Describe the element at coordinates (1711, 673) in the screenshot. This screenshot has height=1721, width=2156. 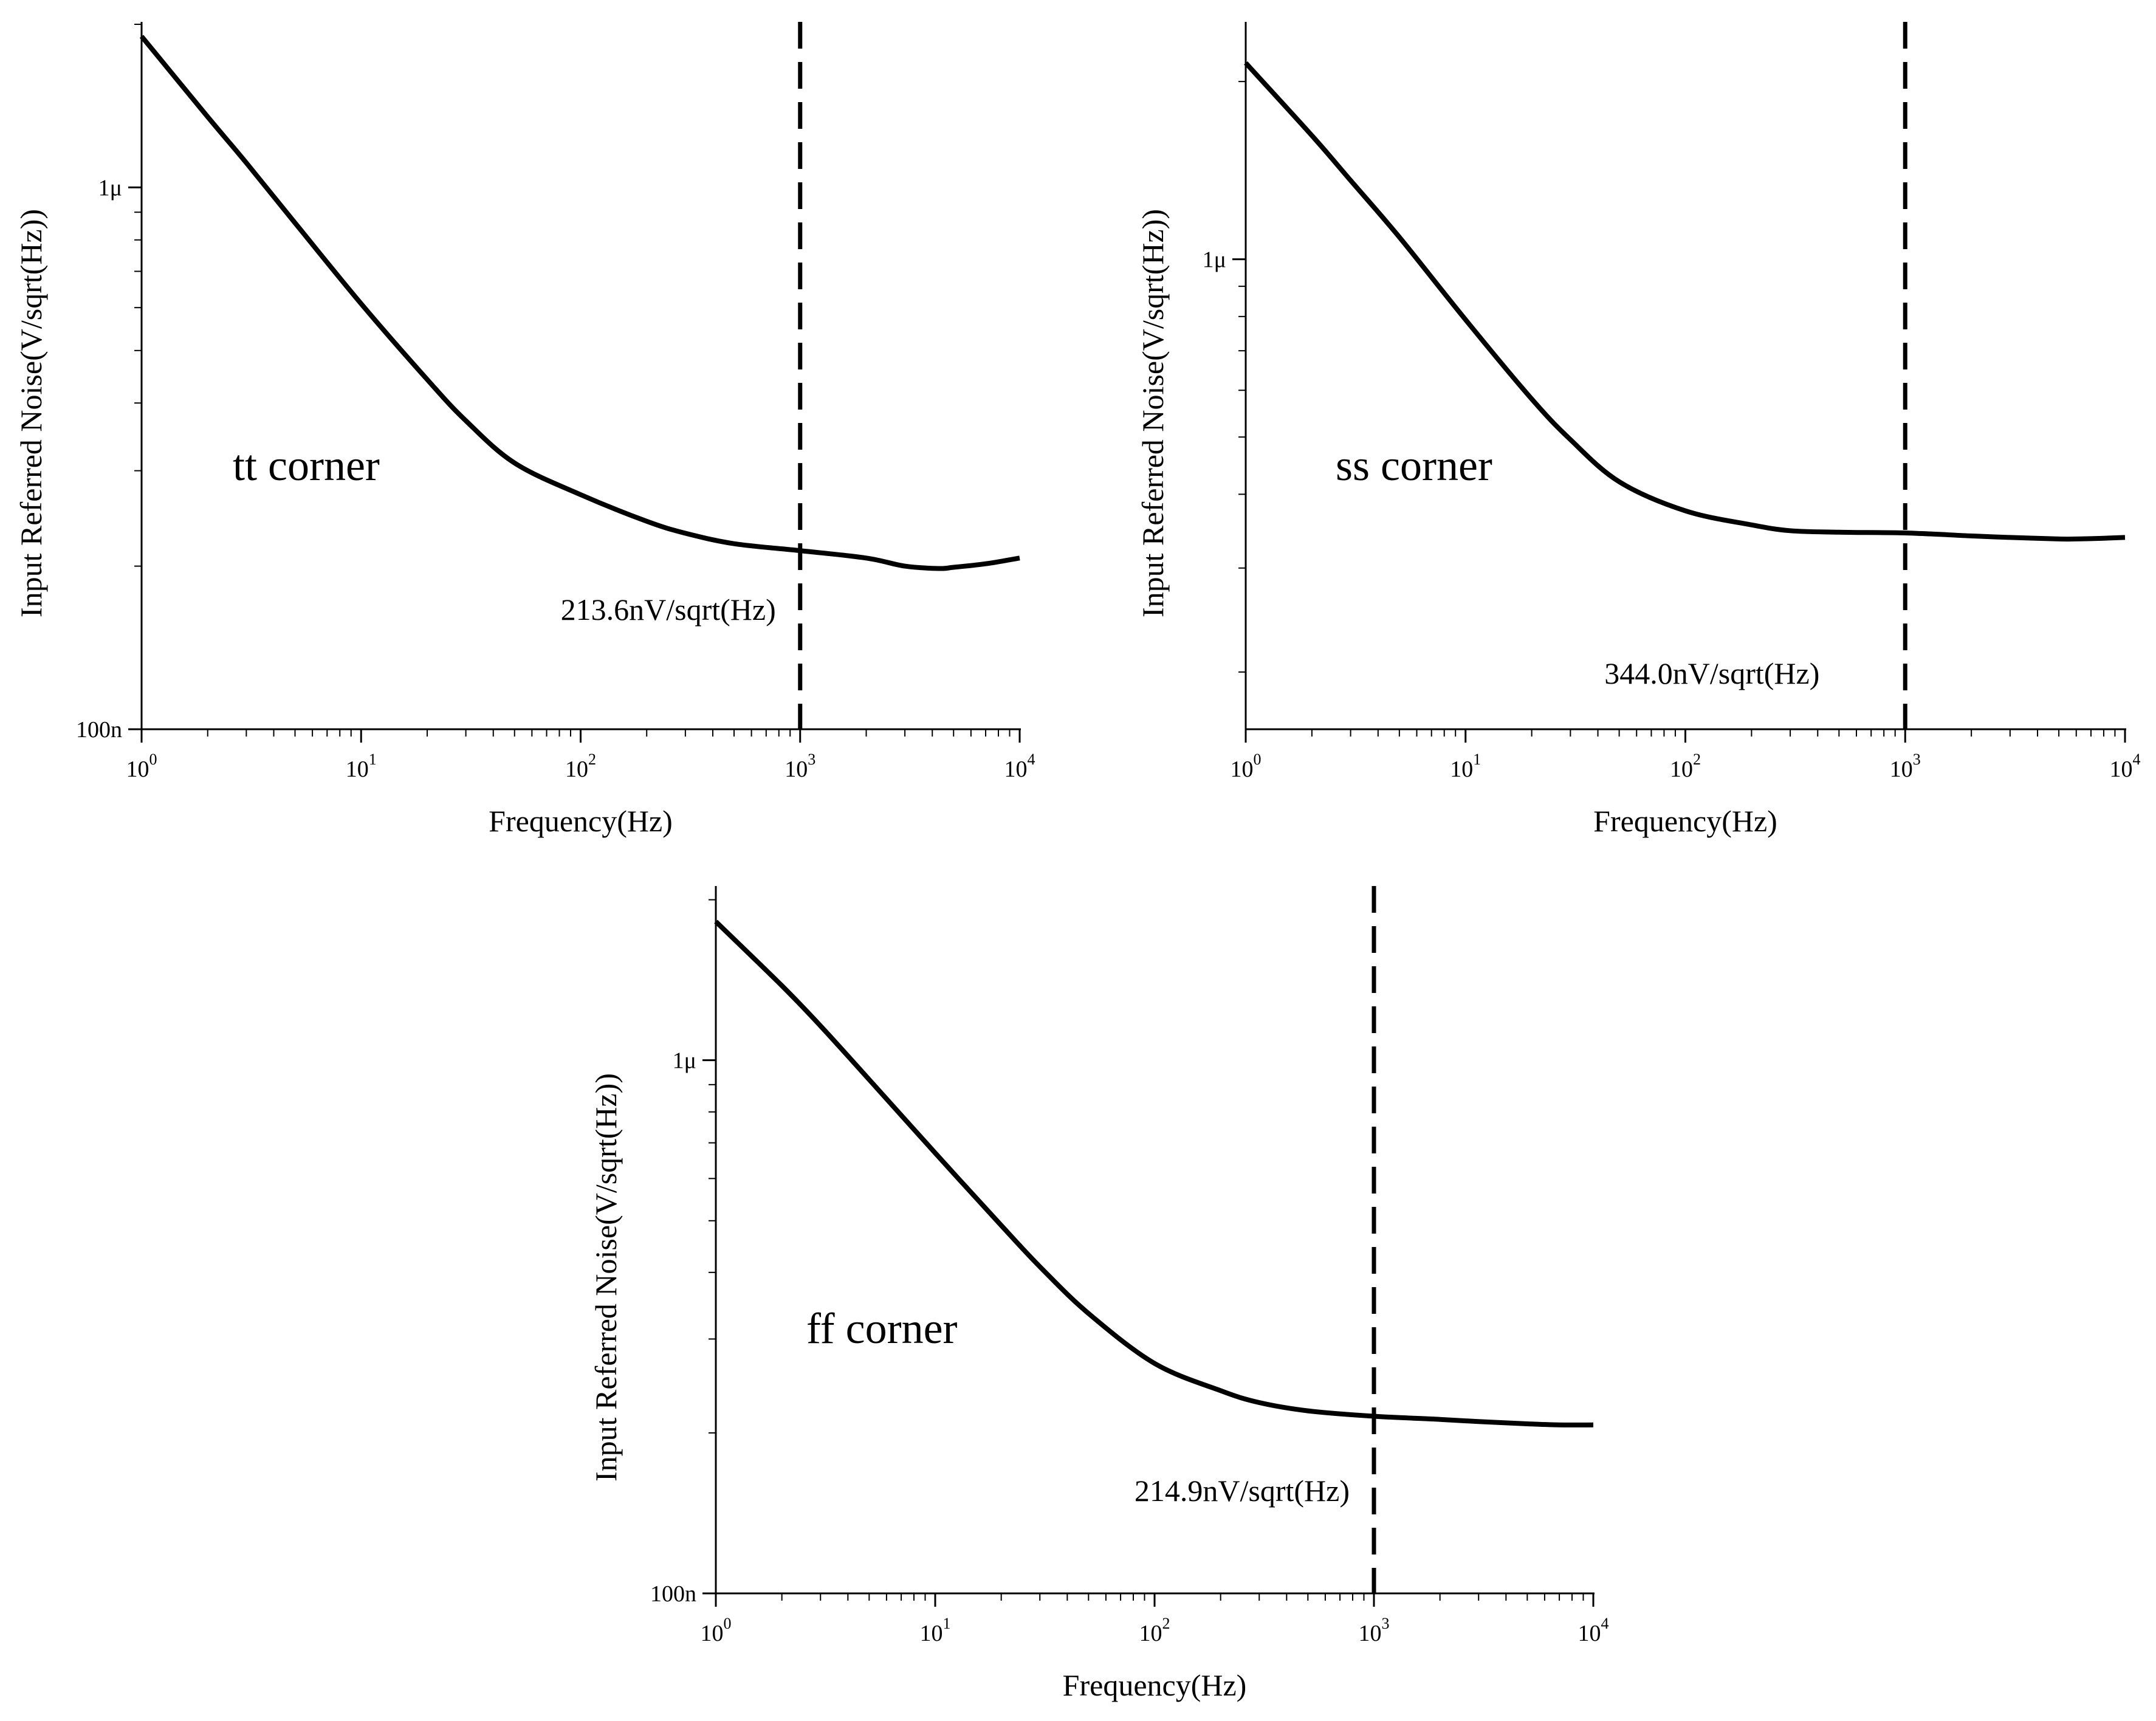
I see `noise-value-annotation: 344.0nV/sqrt(Hz)` at that location.